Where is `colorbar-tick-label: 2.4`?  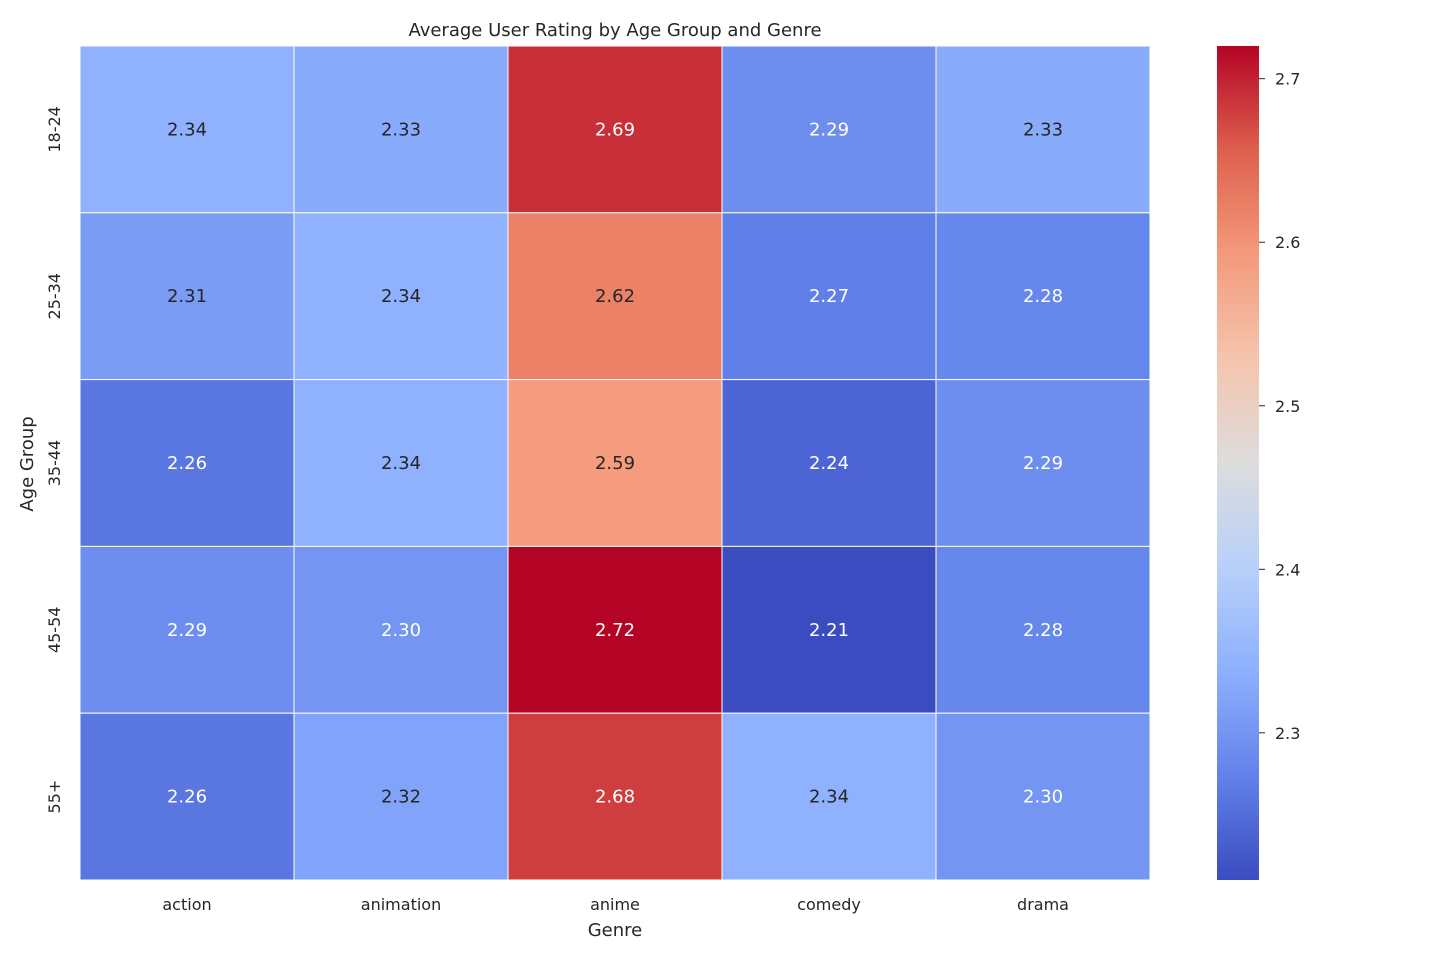
colorbar-tick-label: 2.4 is located at coordinates (1287, 569).